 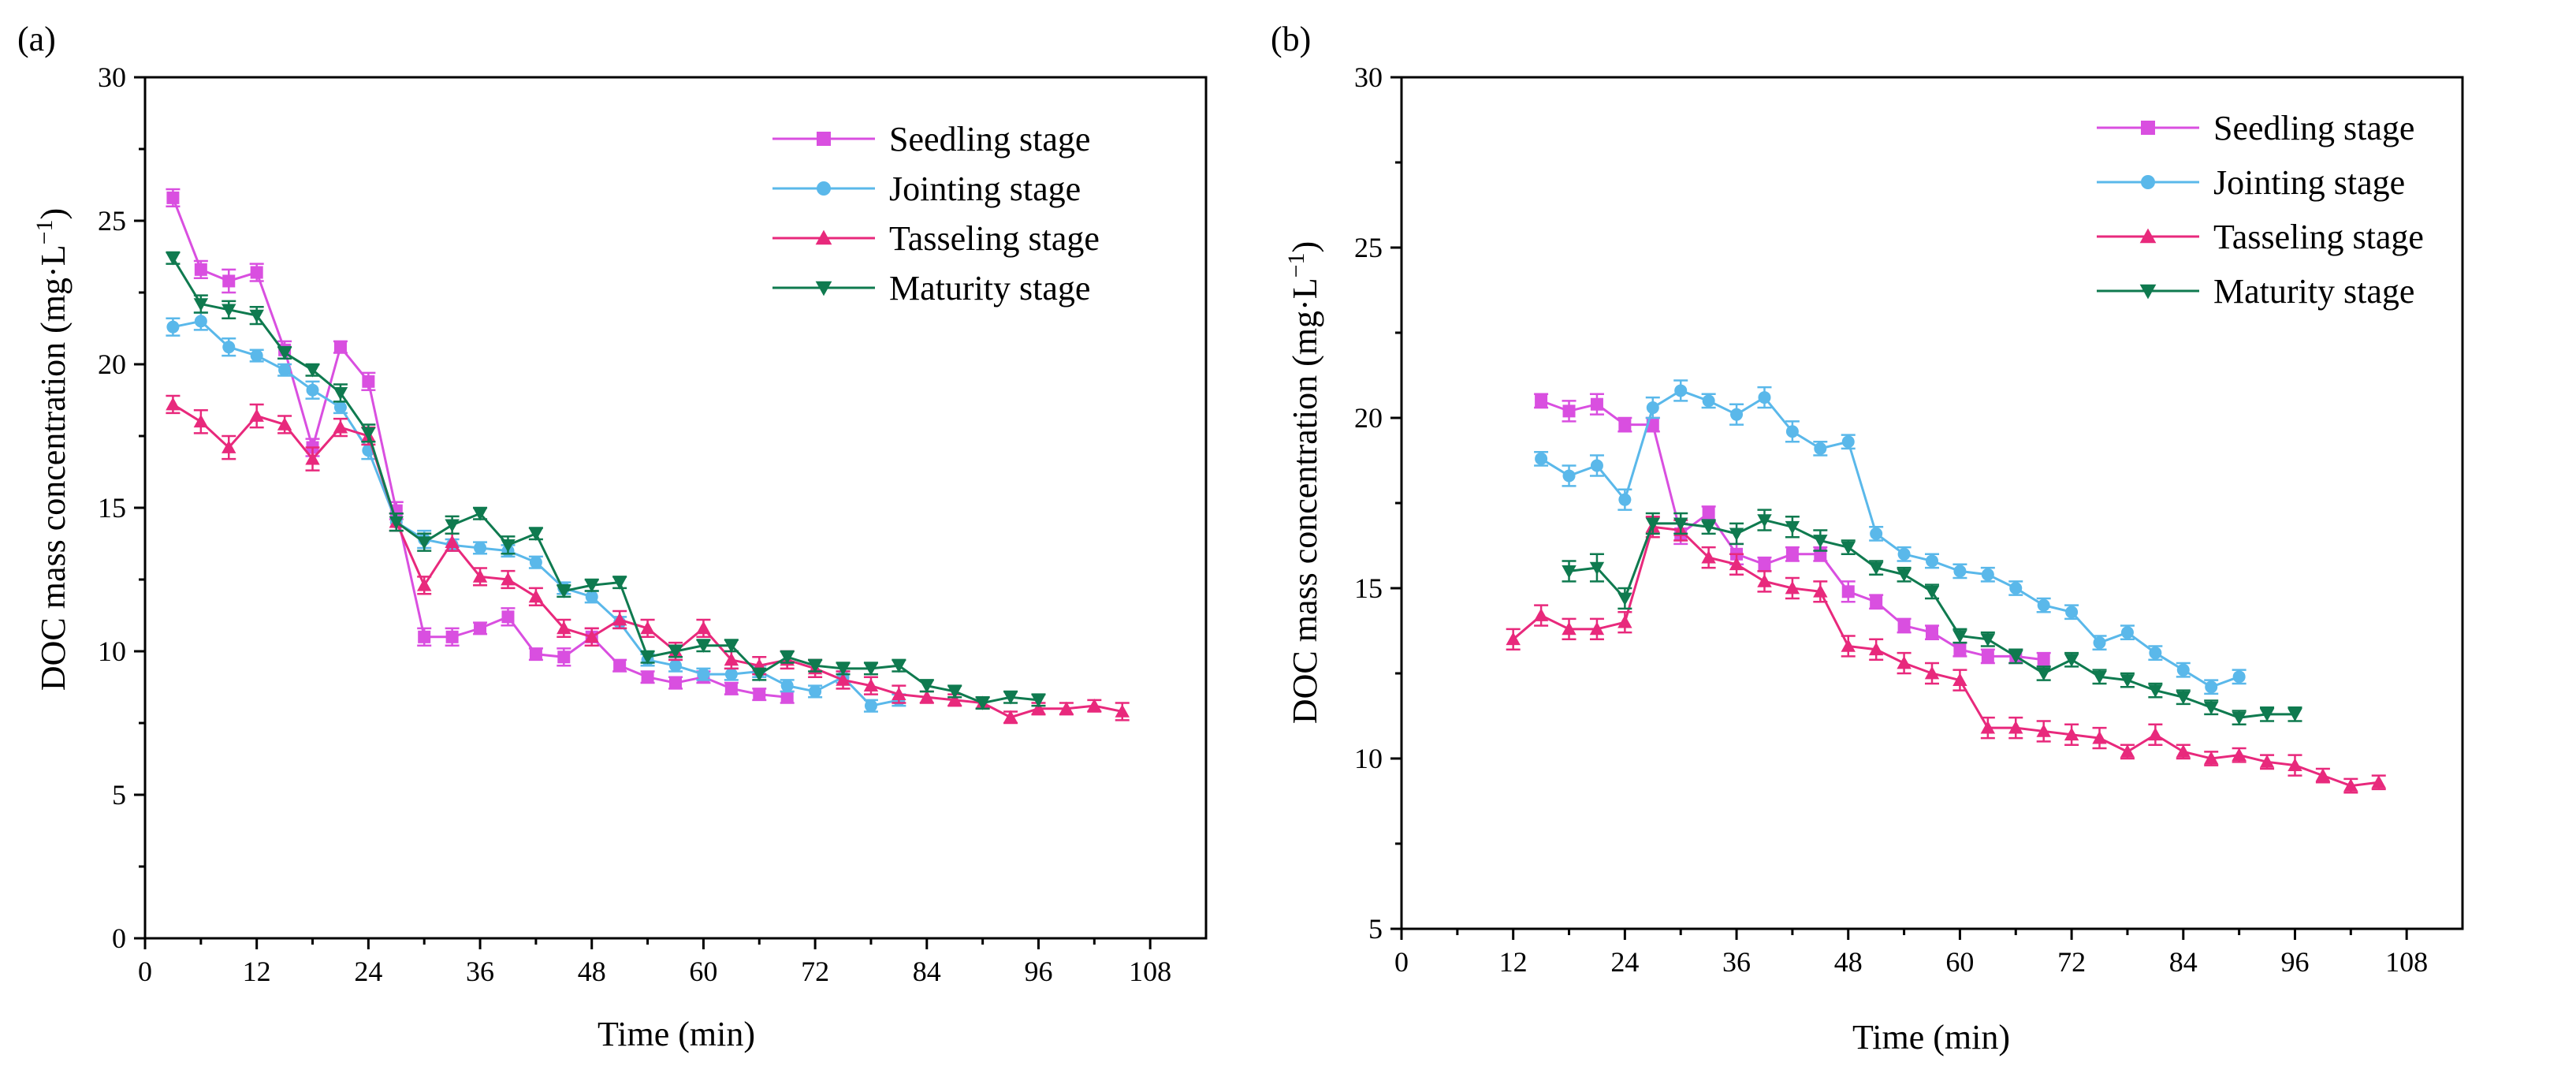 I want to click on x-tick-label: 60, so click(x=703, y=972).